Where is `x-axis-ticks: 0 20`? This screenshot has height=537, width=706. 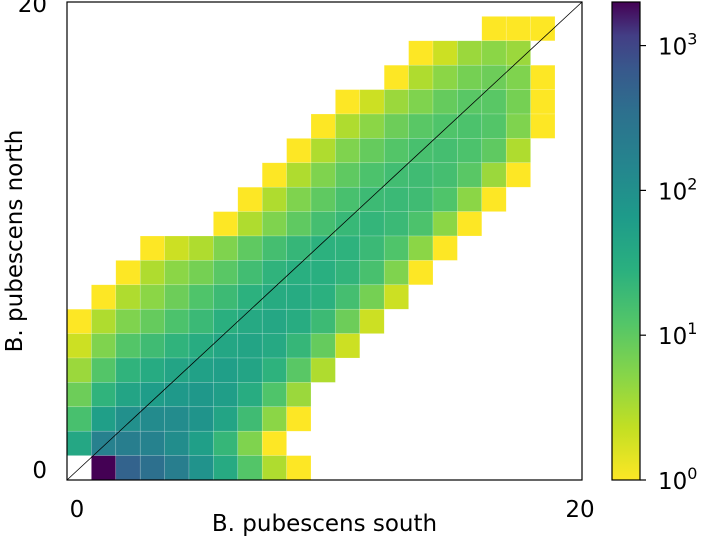
x-axis-ticks: 0 20 is located at coordinates (332, 510).